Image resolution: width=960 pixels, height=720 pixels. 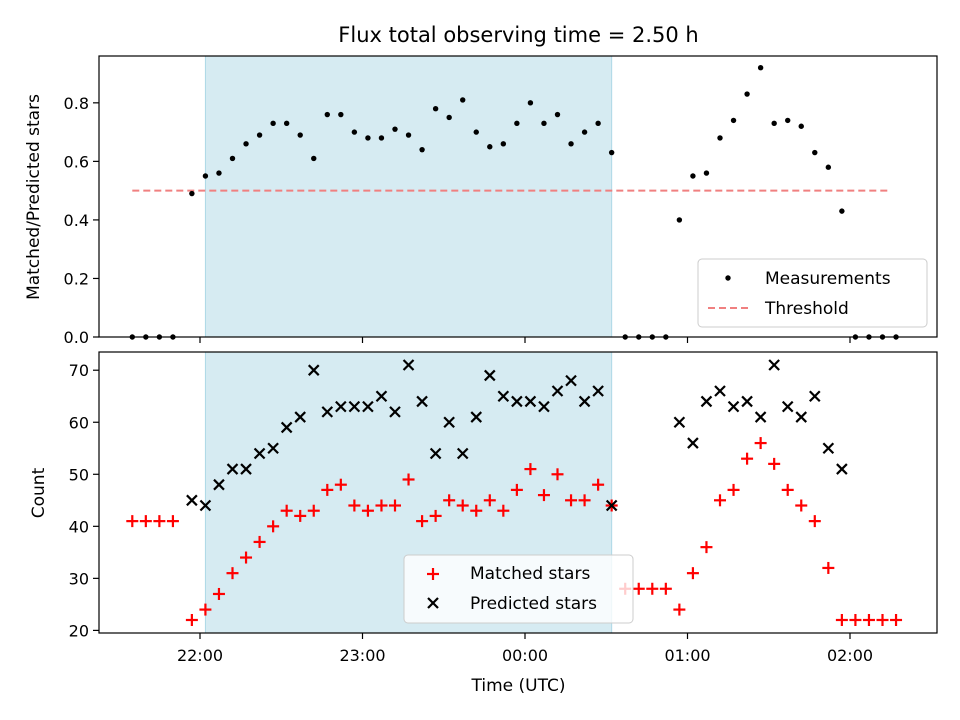 I want to click on legend-marker-matched, so click(x=433, y=574).